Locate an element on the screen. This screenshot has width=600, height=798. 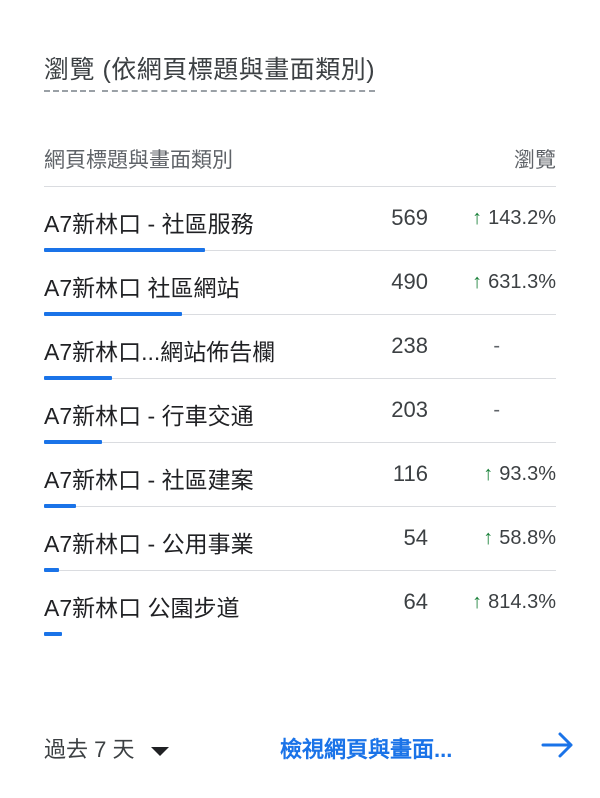
row-views-value: 569 is located at coordinates (409, 217).